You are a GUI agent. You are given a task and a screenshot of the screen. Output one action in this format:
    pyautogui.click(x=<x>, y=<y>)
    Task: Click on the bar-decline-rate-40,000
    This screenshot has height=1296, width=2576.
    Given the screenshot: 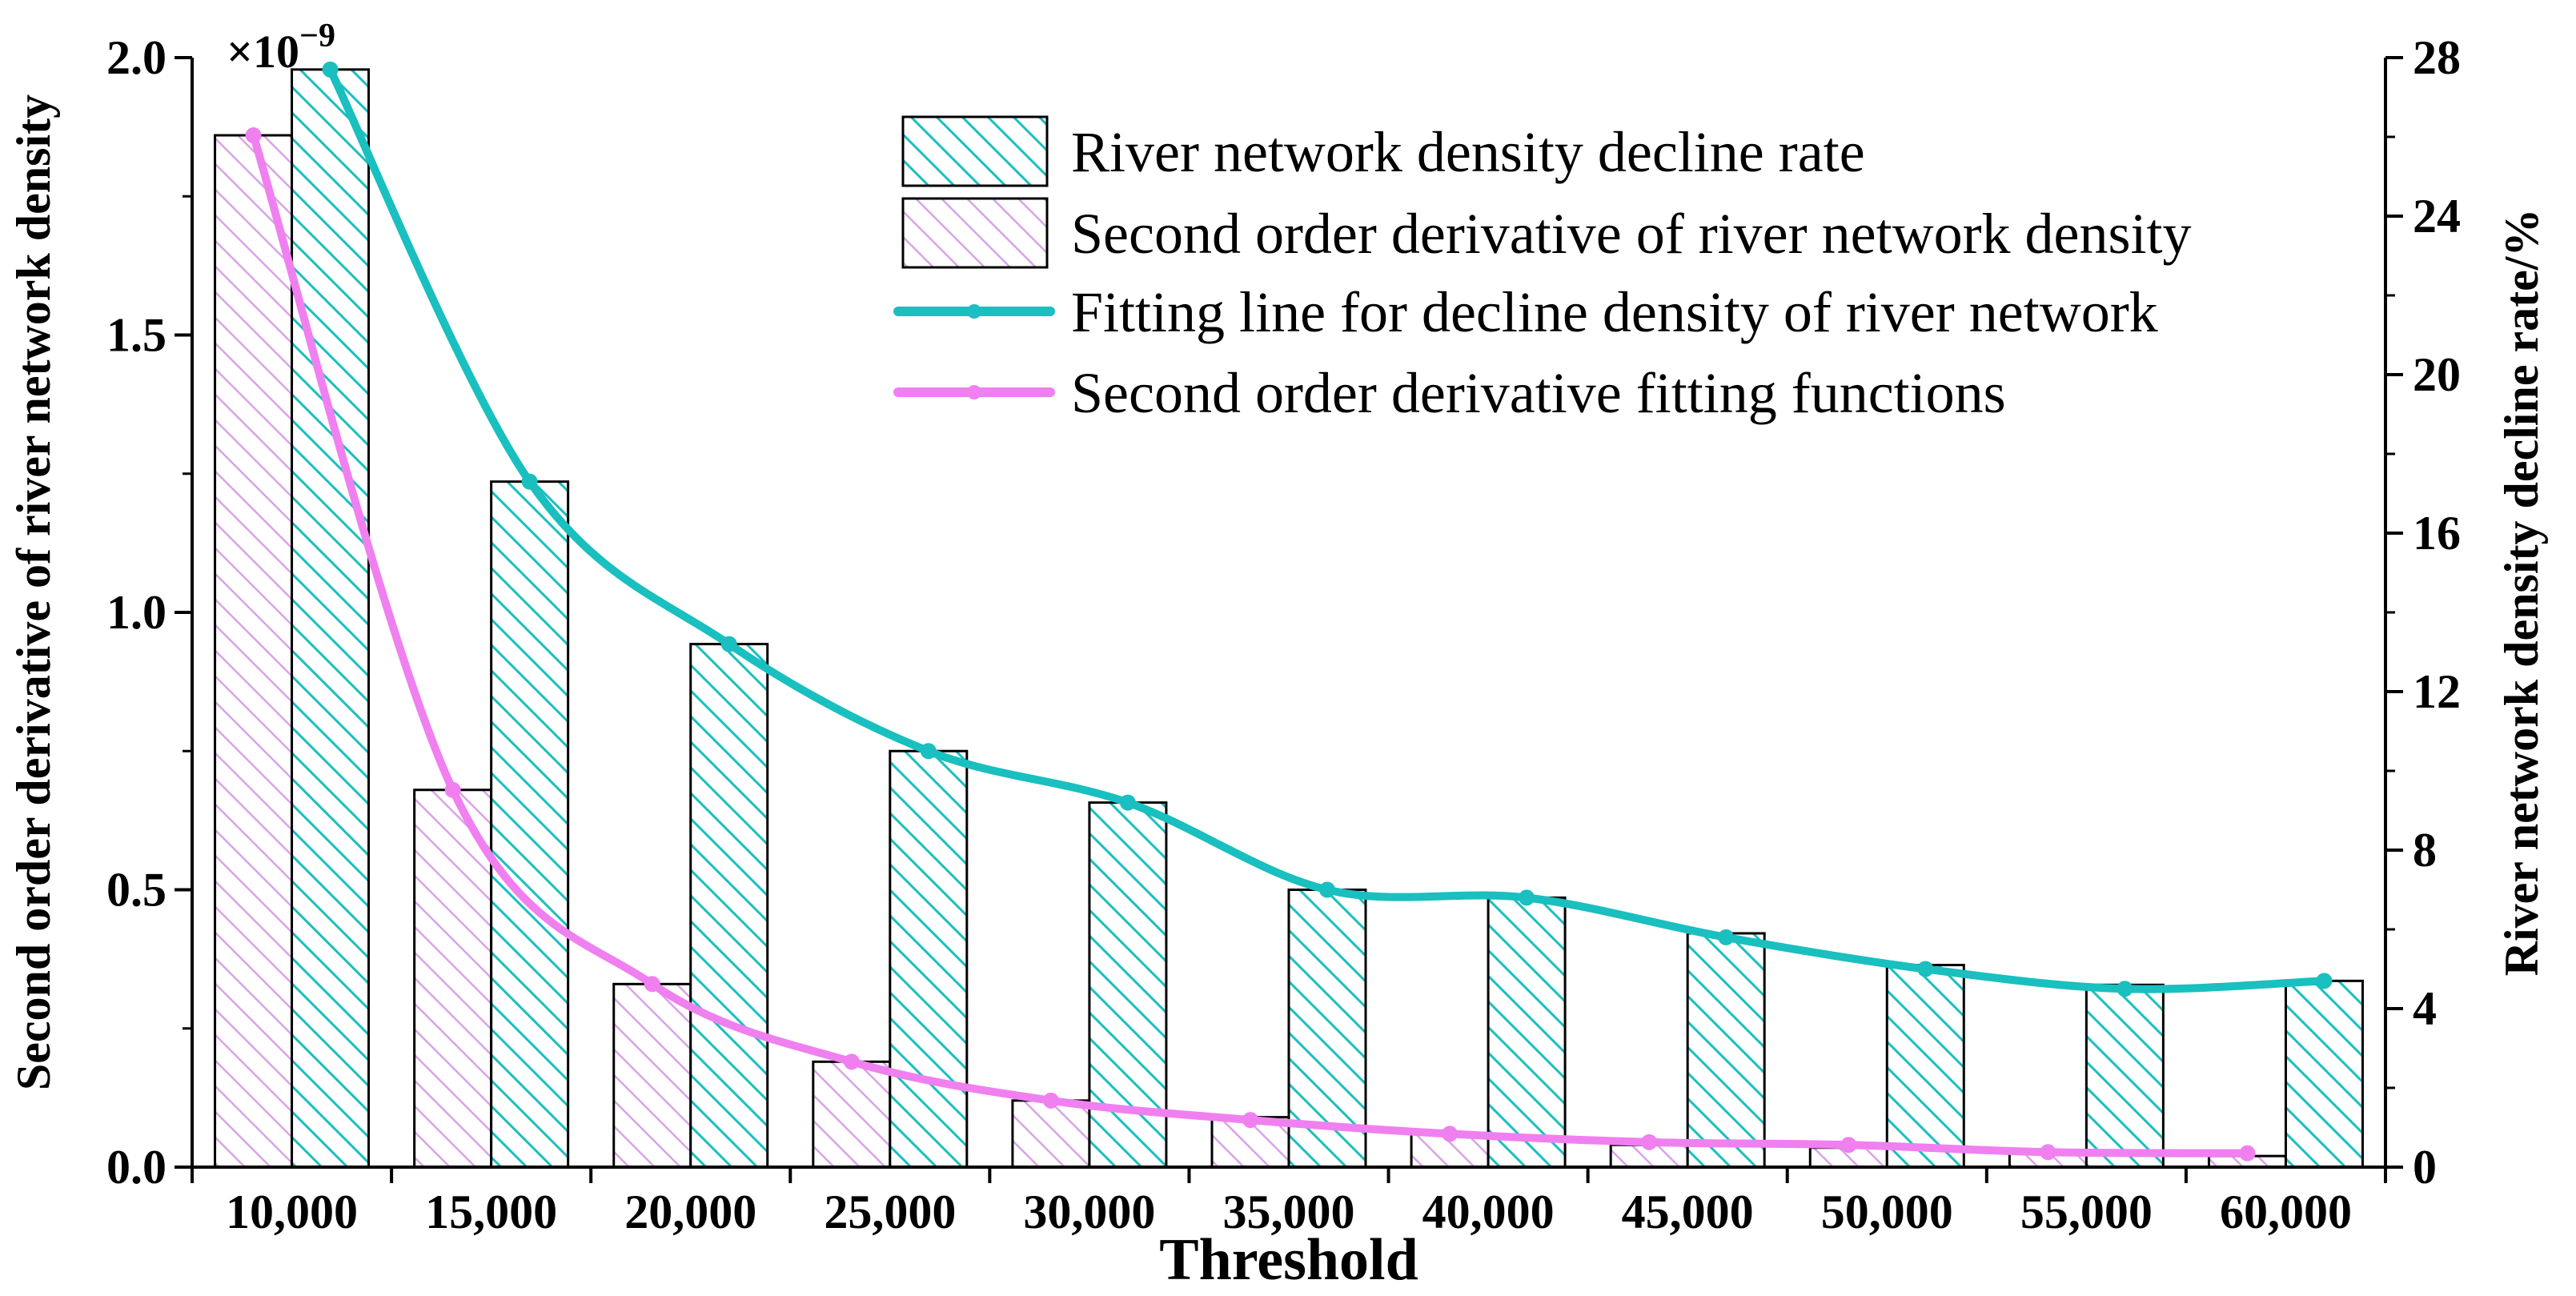 What is the action you would take?
    pyautogui.click(x=1527, y=1032)
    